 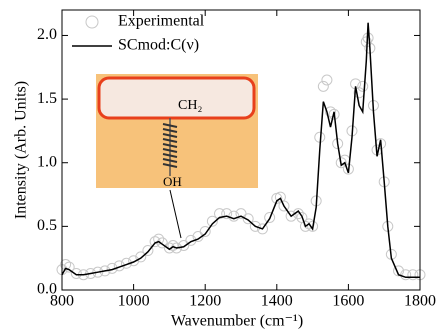 What do you see at coordinates (170, 145) in the screenshot?
I see `spring` at bounding box center [170, 145].